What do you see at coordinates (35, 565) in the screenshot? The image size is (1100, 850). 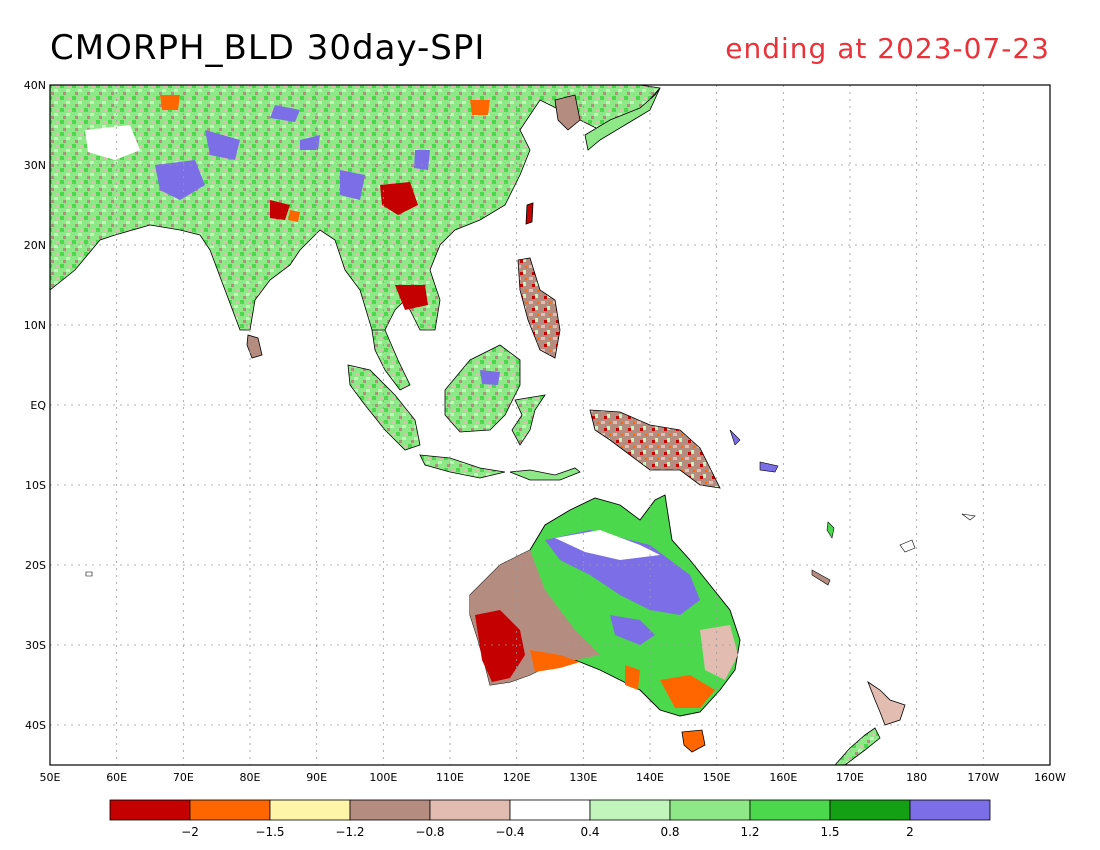 I see `lat-tick-label: 20S` at bounding box center [35, 565].